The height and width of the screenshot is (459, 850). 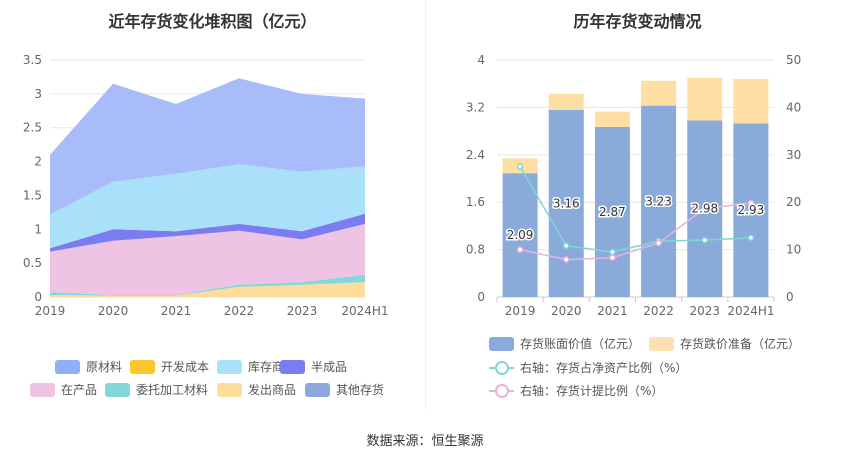 I want to click on y-tick-label: 1.6, so click(x=475, y=202).